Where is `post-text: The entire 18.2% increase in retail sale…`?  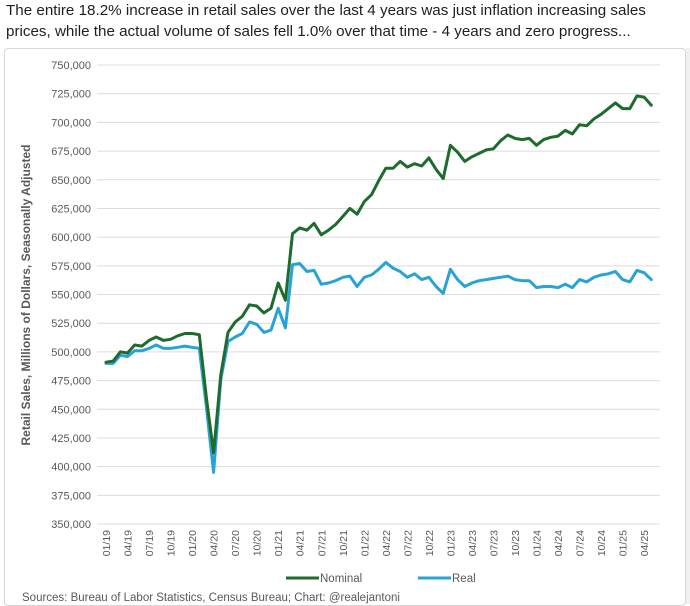
post-text: The entire 18.2% increase in retail sale… is located at coordinates (326, 21).